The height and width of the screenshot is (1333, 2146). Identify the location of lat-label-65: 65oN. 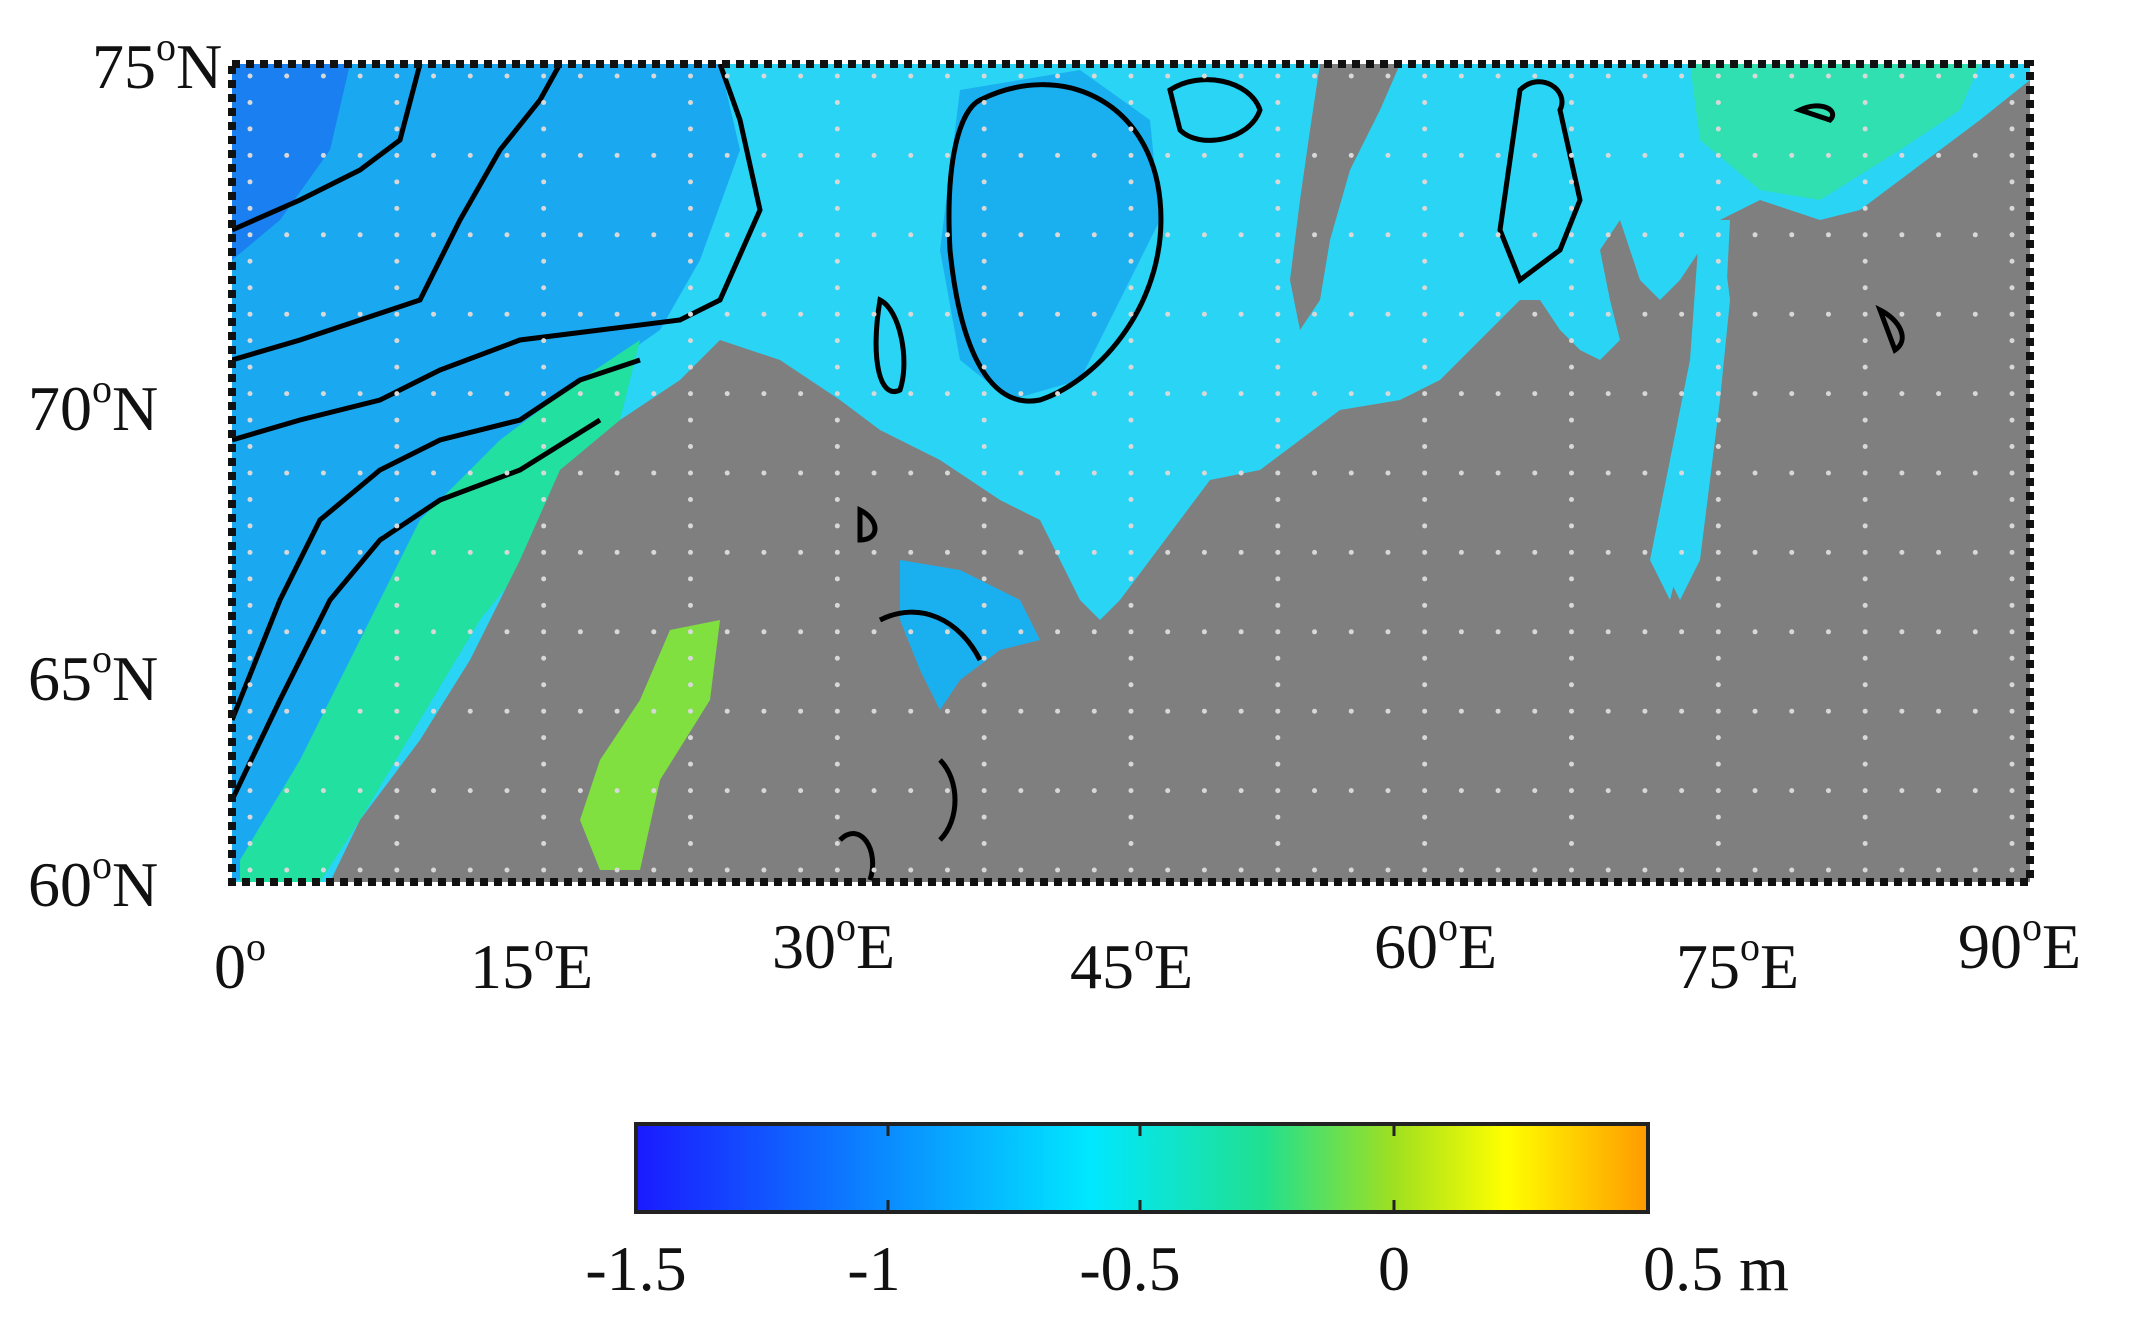
(93, 675).